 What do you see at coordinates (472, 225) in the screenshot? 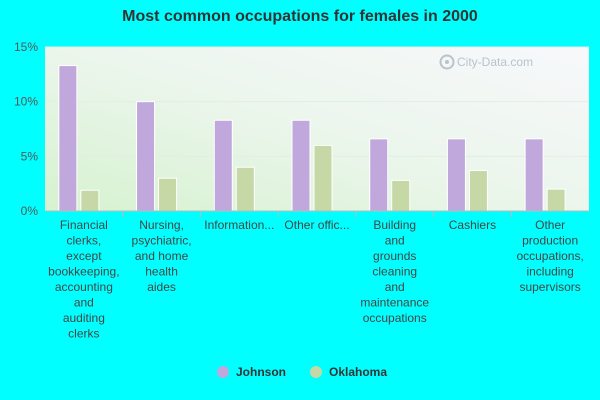
I see `x-tick-label: Cashiers` at bounding box center [472, 225].